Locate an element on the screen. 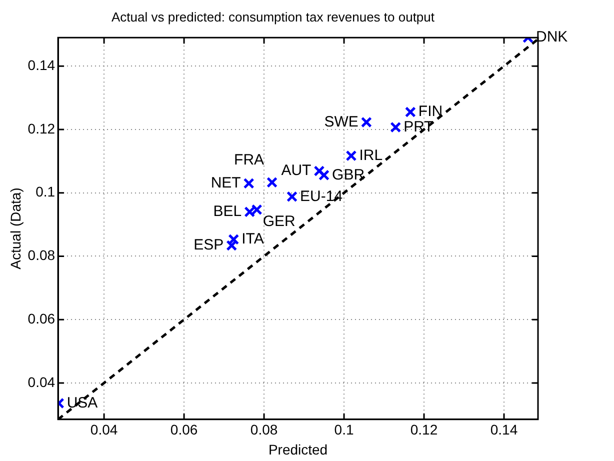 The width and height of the screenshot is (614, 461). x-tick-label: 0.14 is located at coordinates (504, 430).